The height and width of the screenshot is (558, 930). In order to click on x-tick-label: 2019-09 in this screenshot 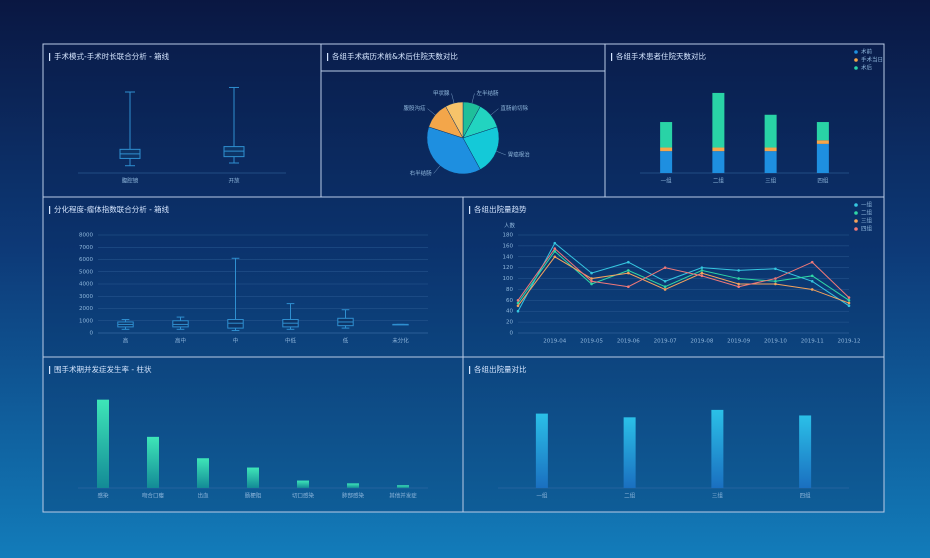, I will do `click(738, 342)`.